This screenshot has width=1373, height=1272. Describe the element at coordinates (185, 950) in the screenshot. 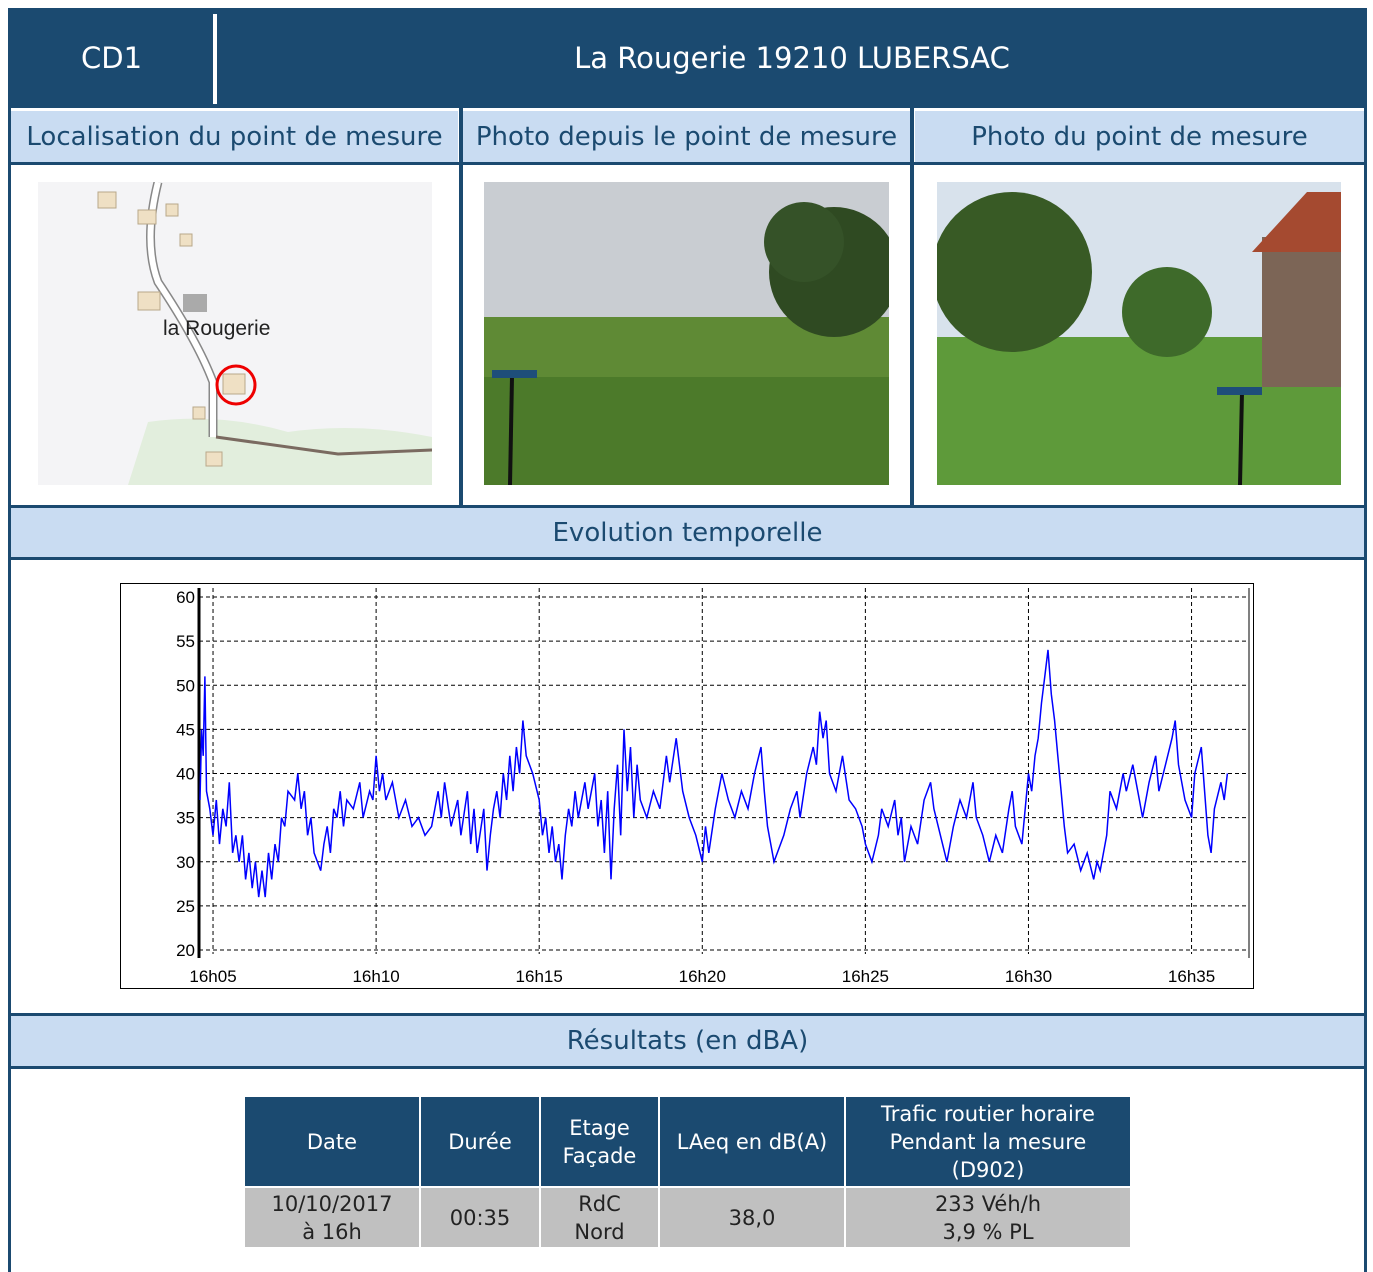

I see `y-tick-label: 20` at that location.